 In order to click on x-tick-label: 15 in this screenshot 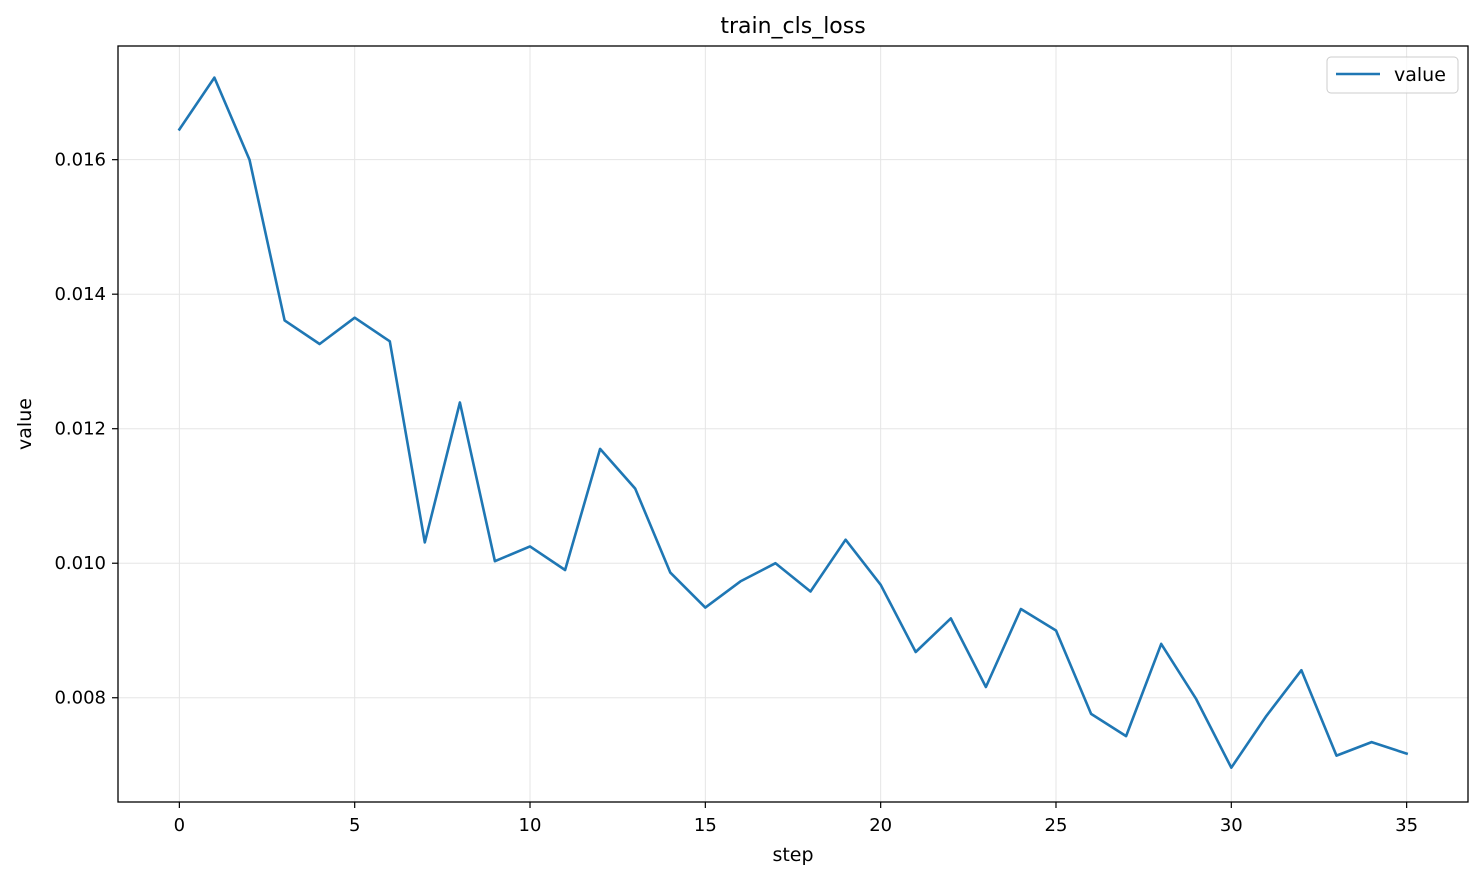, I will do `click(705, 825)`.